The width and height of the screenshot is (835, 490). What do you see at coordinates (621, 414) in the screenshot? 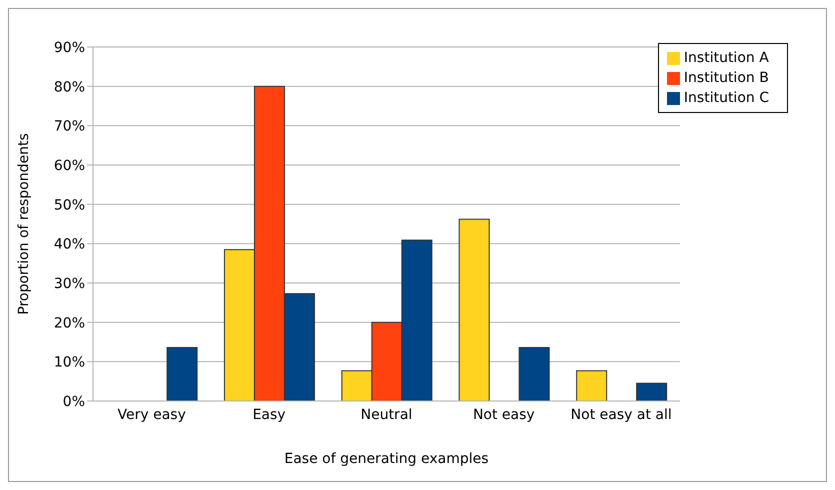
I see `x-tick-label: Not easy at all` at bounding box center [621, 414].